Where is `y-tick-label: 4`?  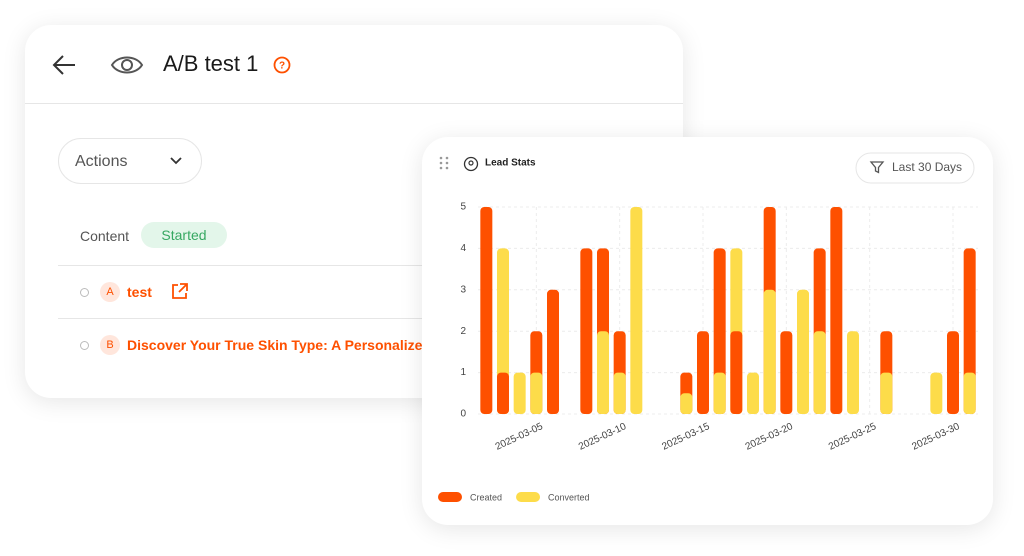
y-tick-label: 4 is located at coordinates (463, 248).